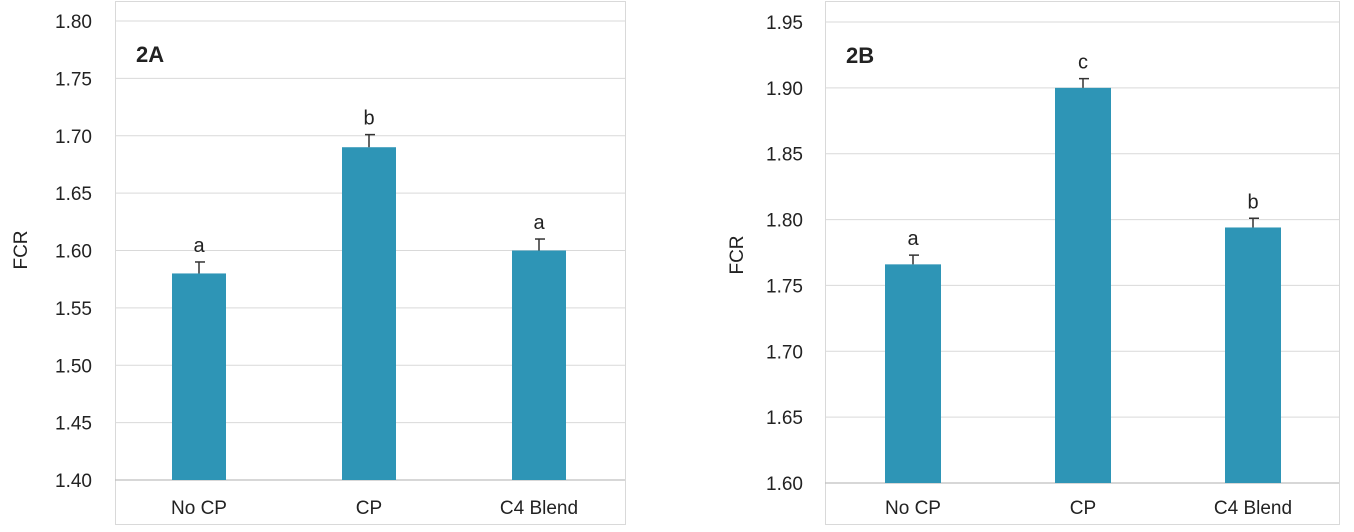  Describe the element at coordinates (784, 23) in the screenshot. I see `y-tick-label: 1.95` at that location.